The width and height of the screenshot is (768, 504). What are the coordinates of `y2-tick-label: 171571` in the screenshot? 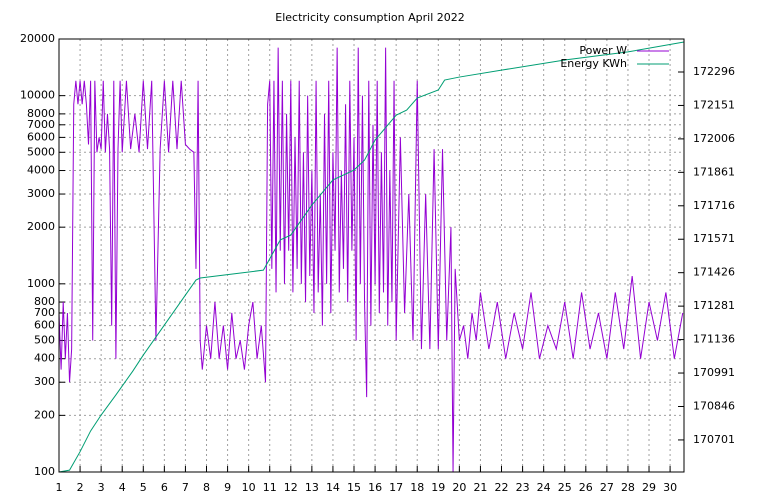 It's located at (714, 238).